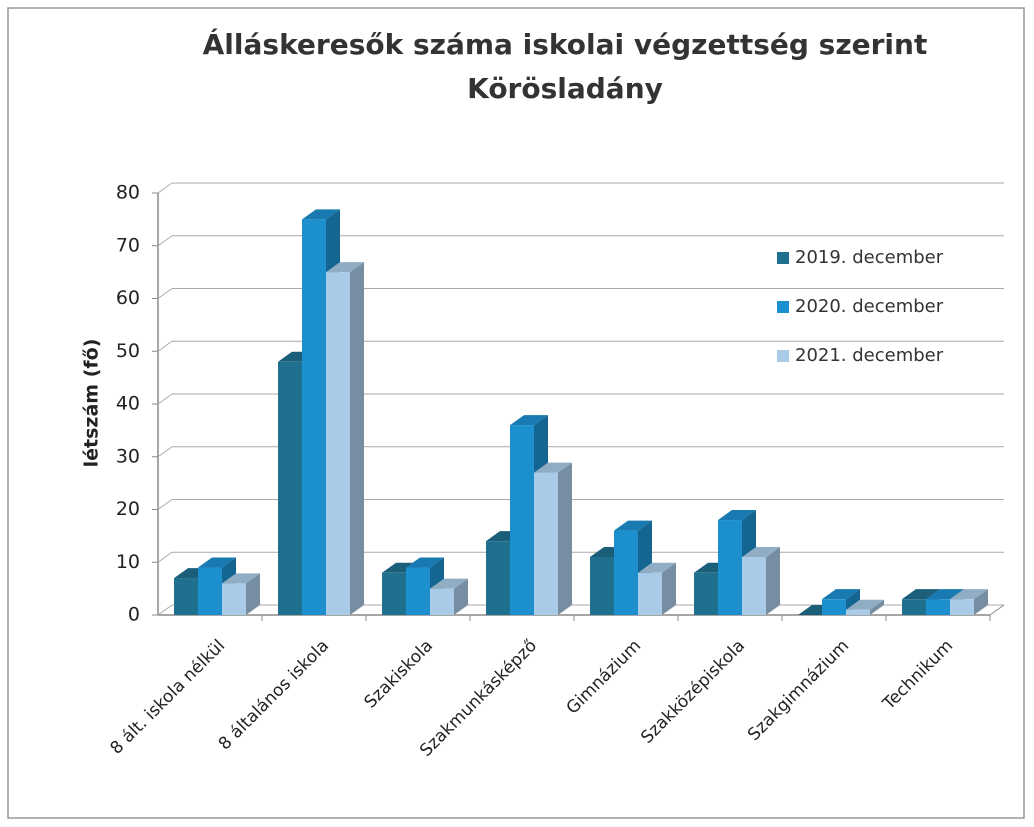 Image resolution: width=1034 pixels, height=827 pixels. I want to click on chart-subtitle: Körösladány, so click(565, 88).